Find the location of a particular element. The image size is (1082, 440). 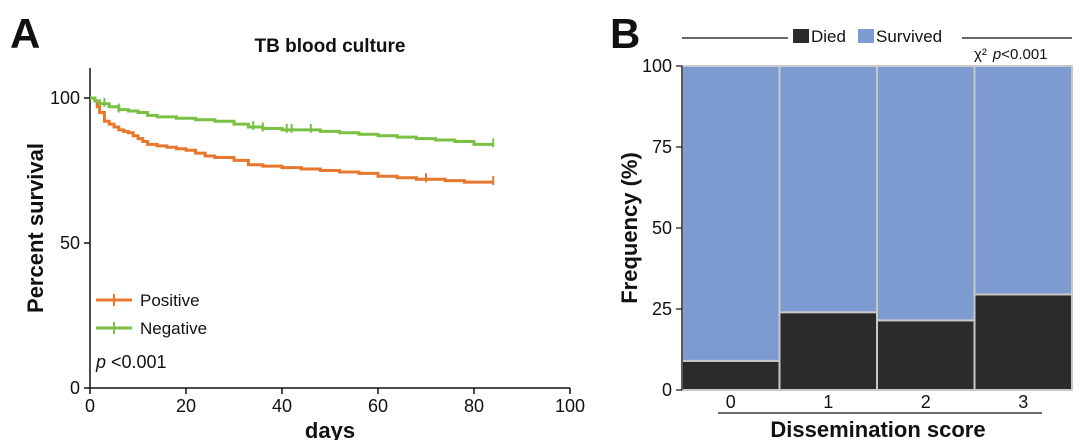

chart-a-pvalue: p <0.001 is located at coordinates (131, 362).